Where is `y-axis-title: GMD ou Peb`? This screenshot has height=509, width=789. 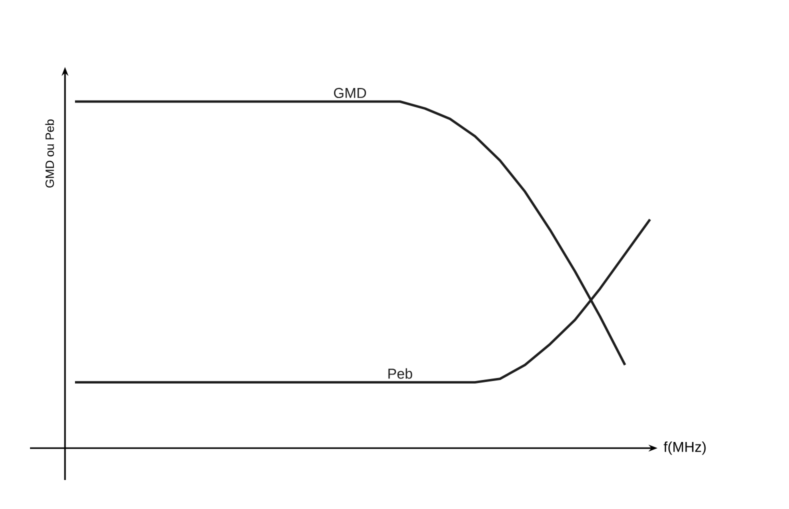
y-axis-title: GMD ou Peb is located at coordinates (49, 154).